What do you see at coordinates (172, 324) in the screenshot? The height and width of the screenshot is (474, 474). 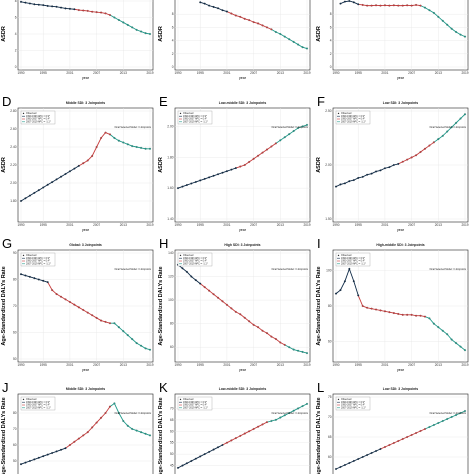 I see `y-tick-label: 80` at bounding box center [172, 324].